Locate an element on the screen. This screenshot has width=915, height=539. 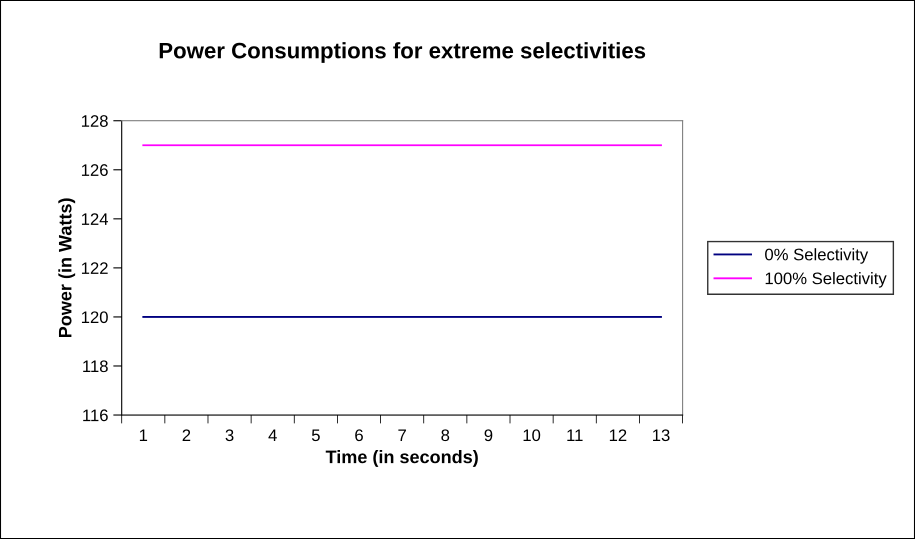
y-tick-label: 118 is located at coordinates (95, 366).